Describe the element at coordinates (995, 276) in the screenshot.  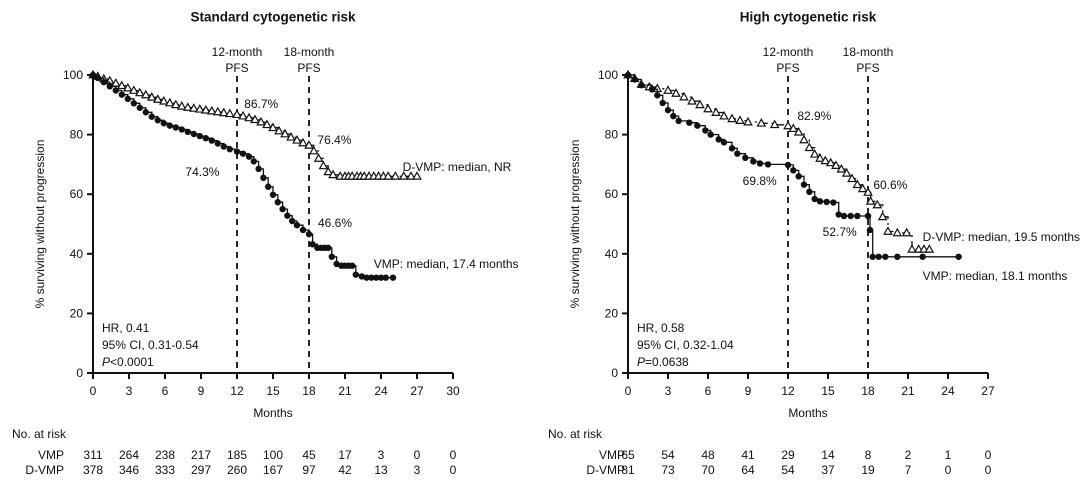
I see `annotation: VMP: median, 18.1 months` at that location.